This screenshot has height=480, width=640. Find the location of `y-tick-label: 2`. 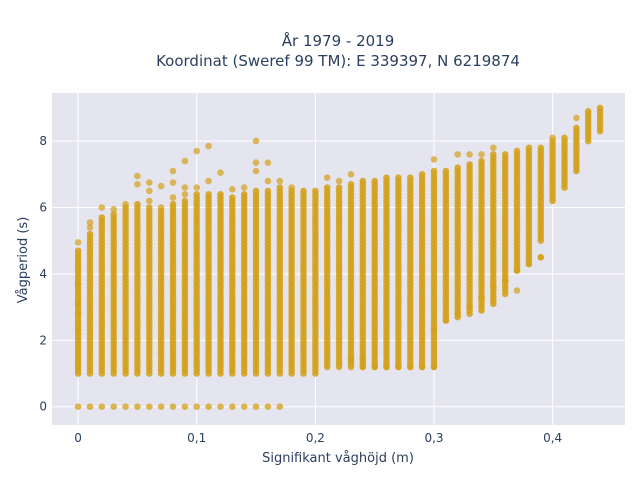

y-tick-label: 2 is located at coordinates (43, 340).